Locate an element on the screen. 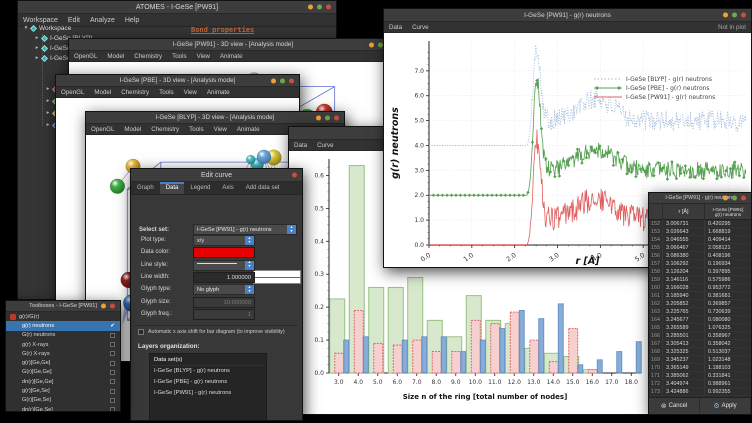 This screenshot has height=423, width=752. gr-chart-titlebar: I-GeSe [PW91] - g(r) neutrons is located at coordinates (567, 15).